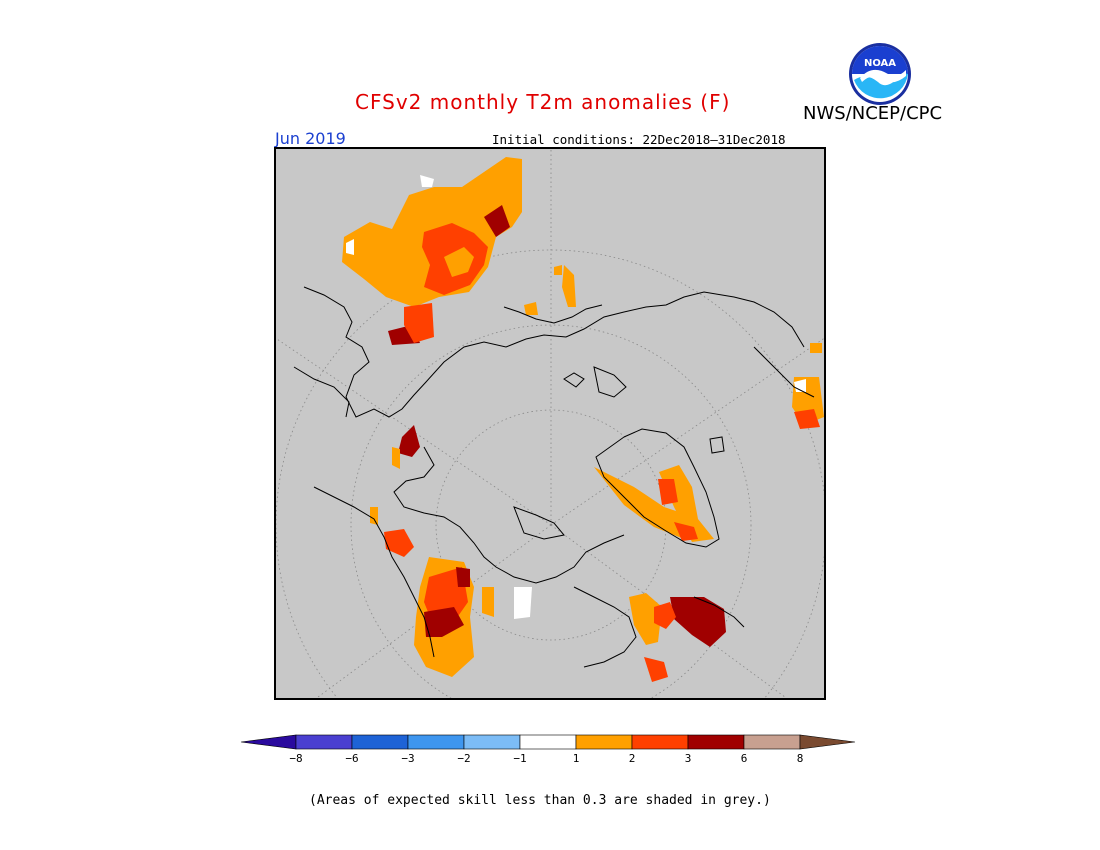  Describe the element at coordinates (464, 758) in the screenshot. I see `colorbar-tick-label: −2` at that location.